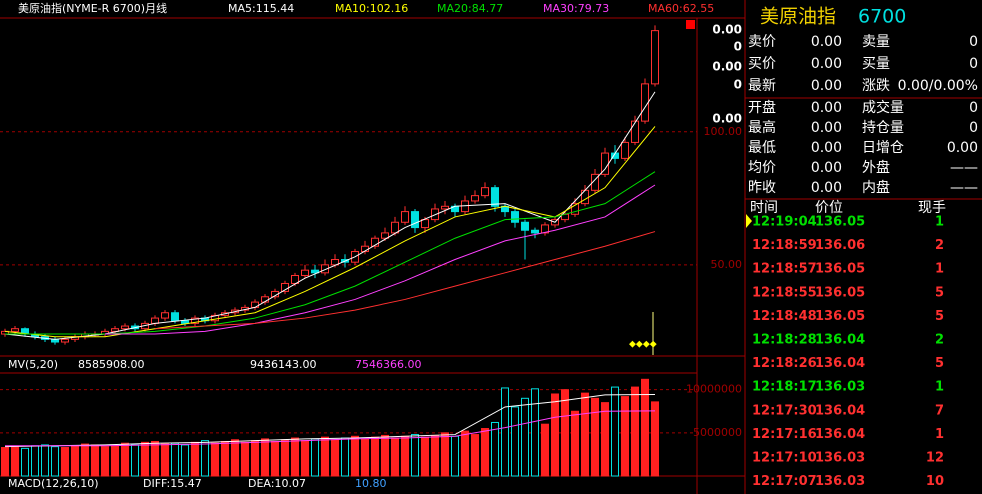 This screenshot has height=494, width=982. I want to click on trade-time: 12:18:57, so click(784, 269).